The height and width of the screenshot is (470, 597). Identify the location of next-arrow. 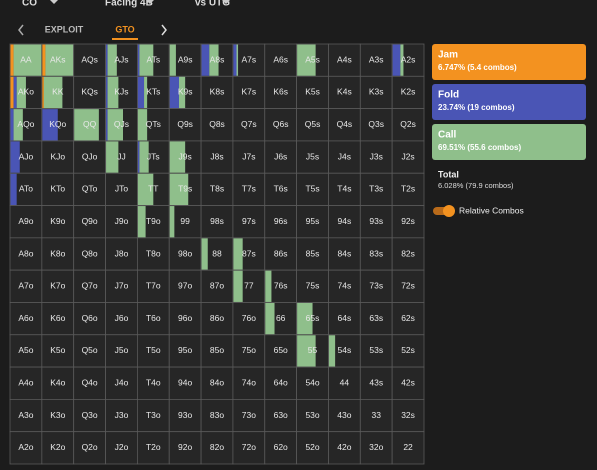
(164, 30).